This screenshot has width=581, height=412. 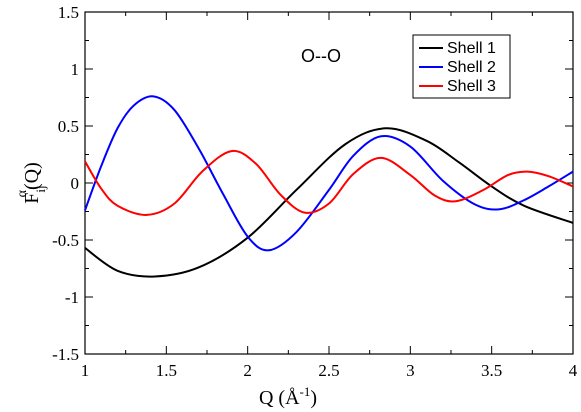 I want to click on annotation-label: O--O, so click(x=321, y=56).